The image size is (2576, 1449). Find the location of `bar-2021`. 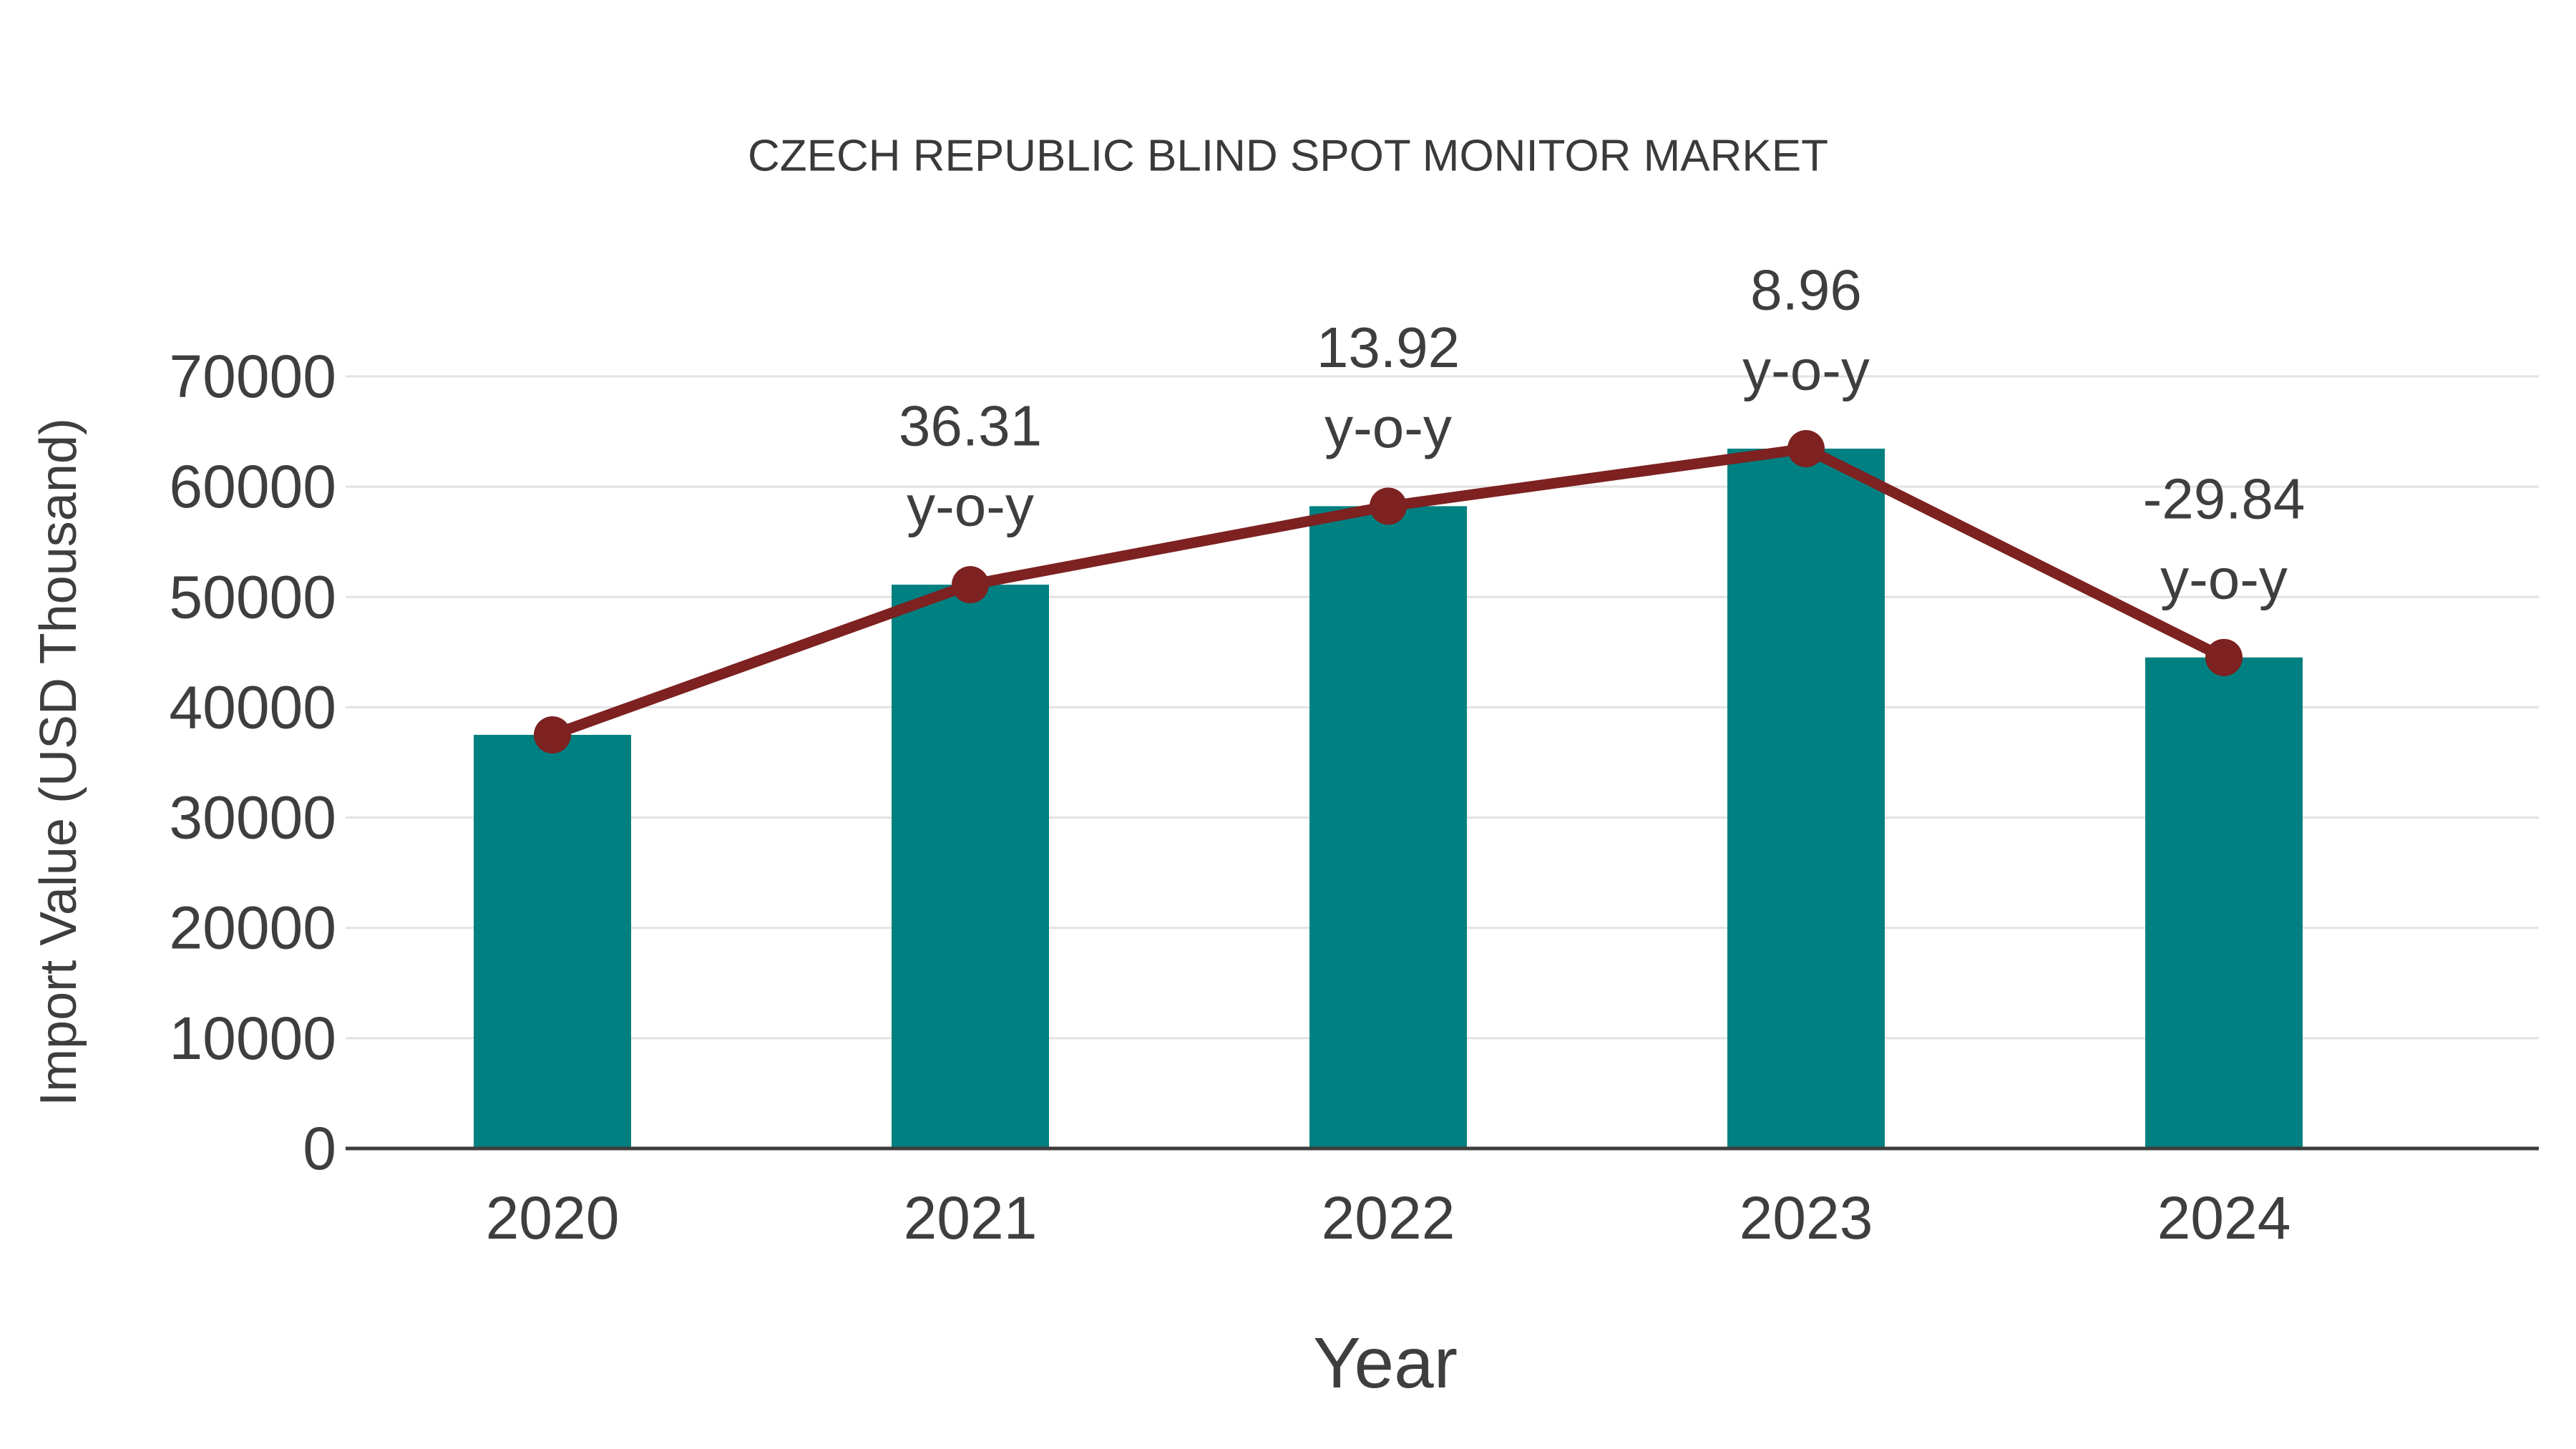

bar-2021 is located at coordinates (970, 866).